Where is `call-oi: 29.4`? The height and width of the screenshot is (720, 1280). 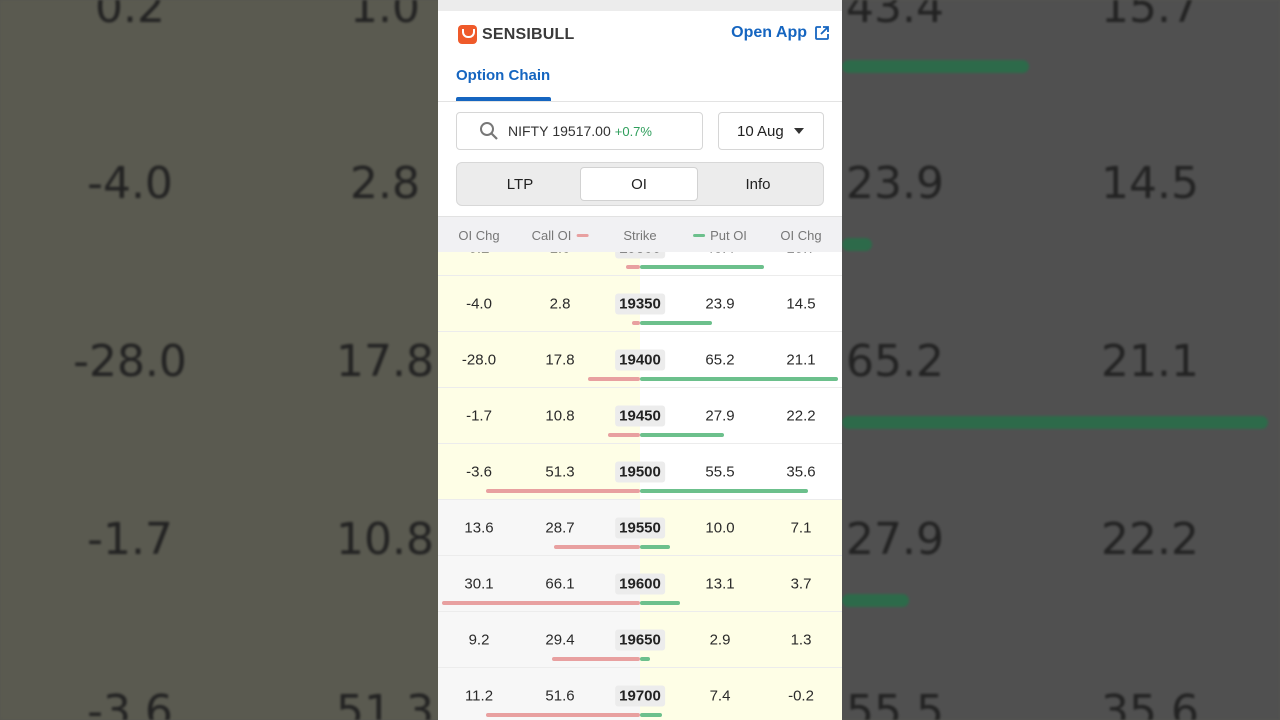 call-oi: 29.4 is located at coordinates (560, 640).